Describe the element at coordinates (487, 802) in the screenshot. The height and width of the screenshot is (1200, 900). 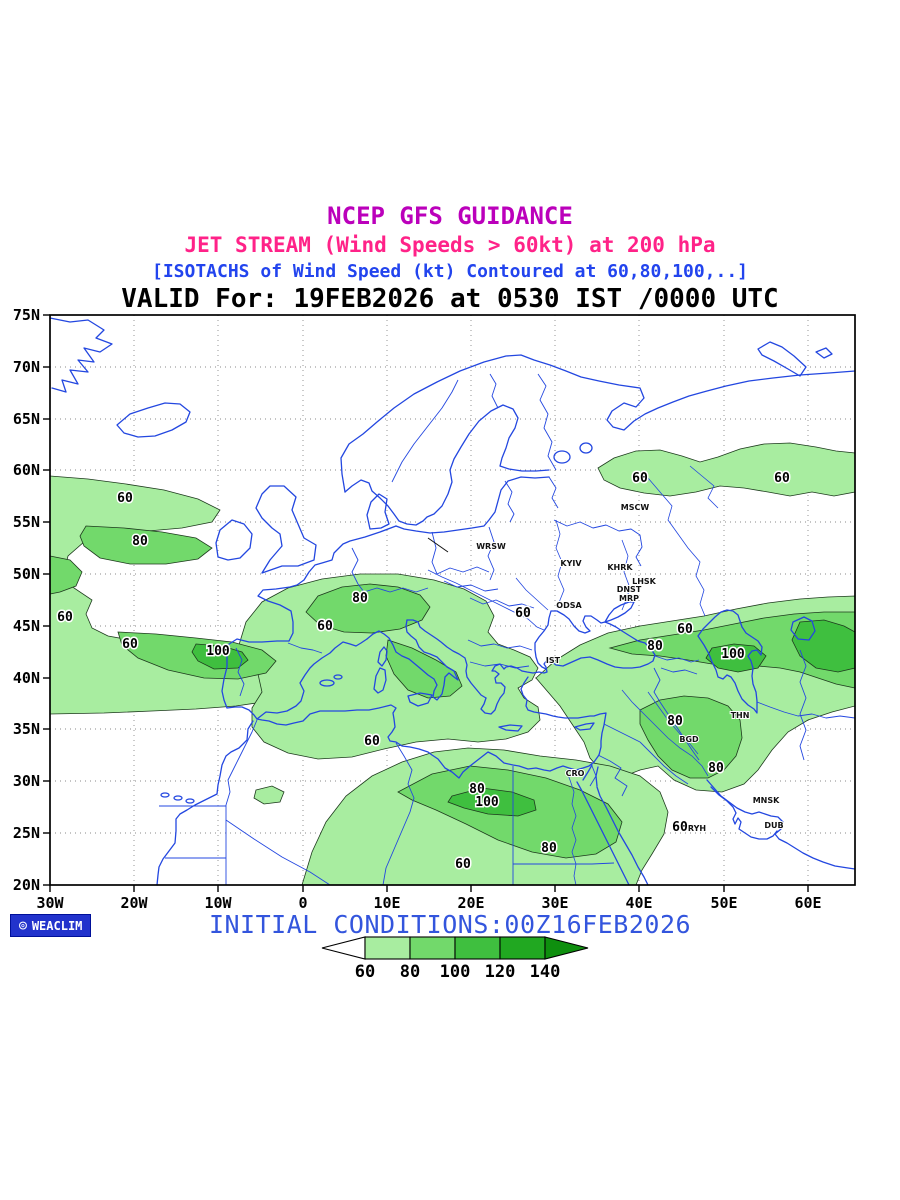
I see `contour-label: 100` at that location.